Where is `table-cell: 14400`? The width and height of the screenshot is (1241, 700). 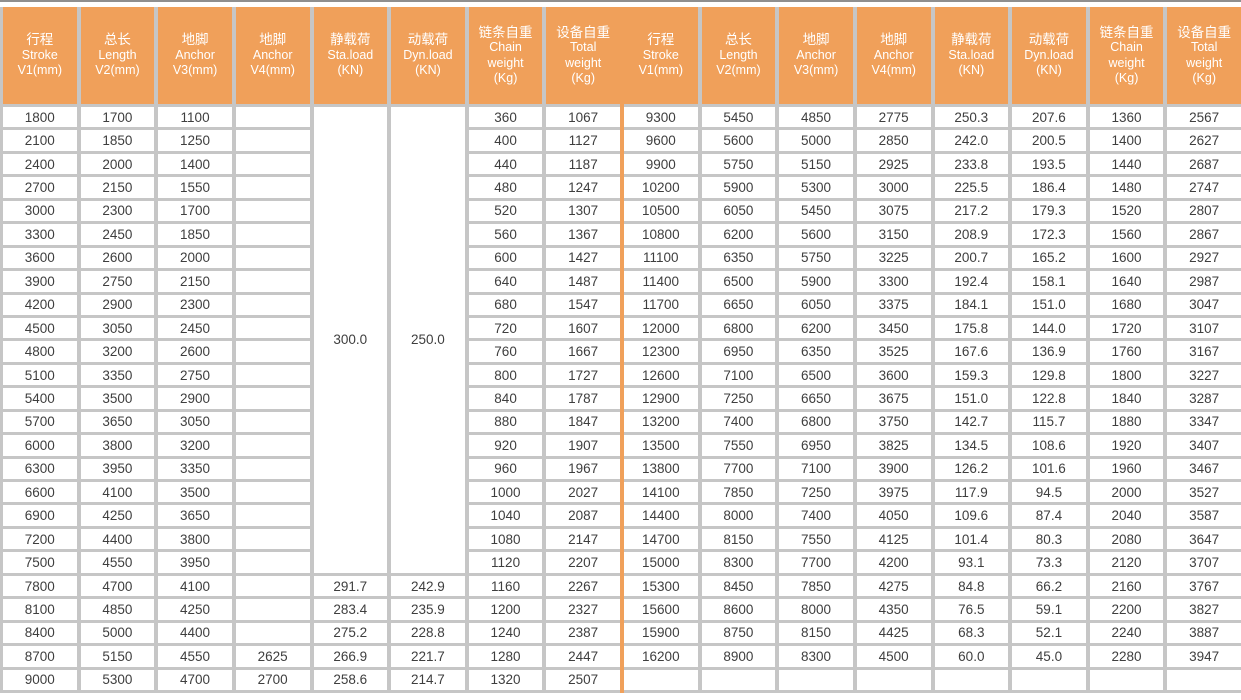 table-cell: 14400 is located at coordinates (661, 515).